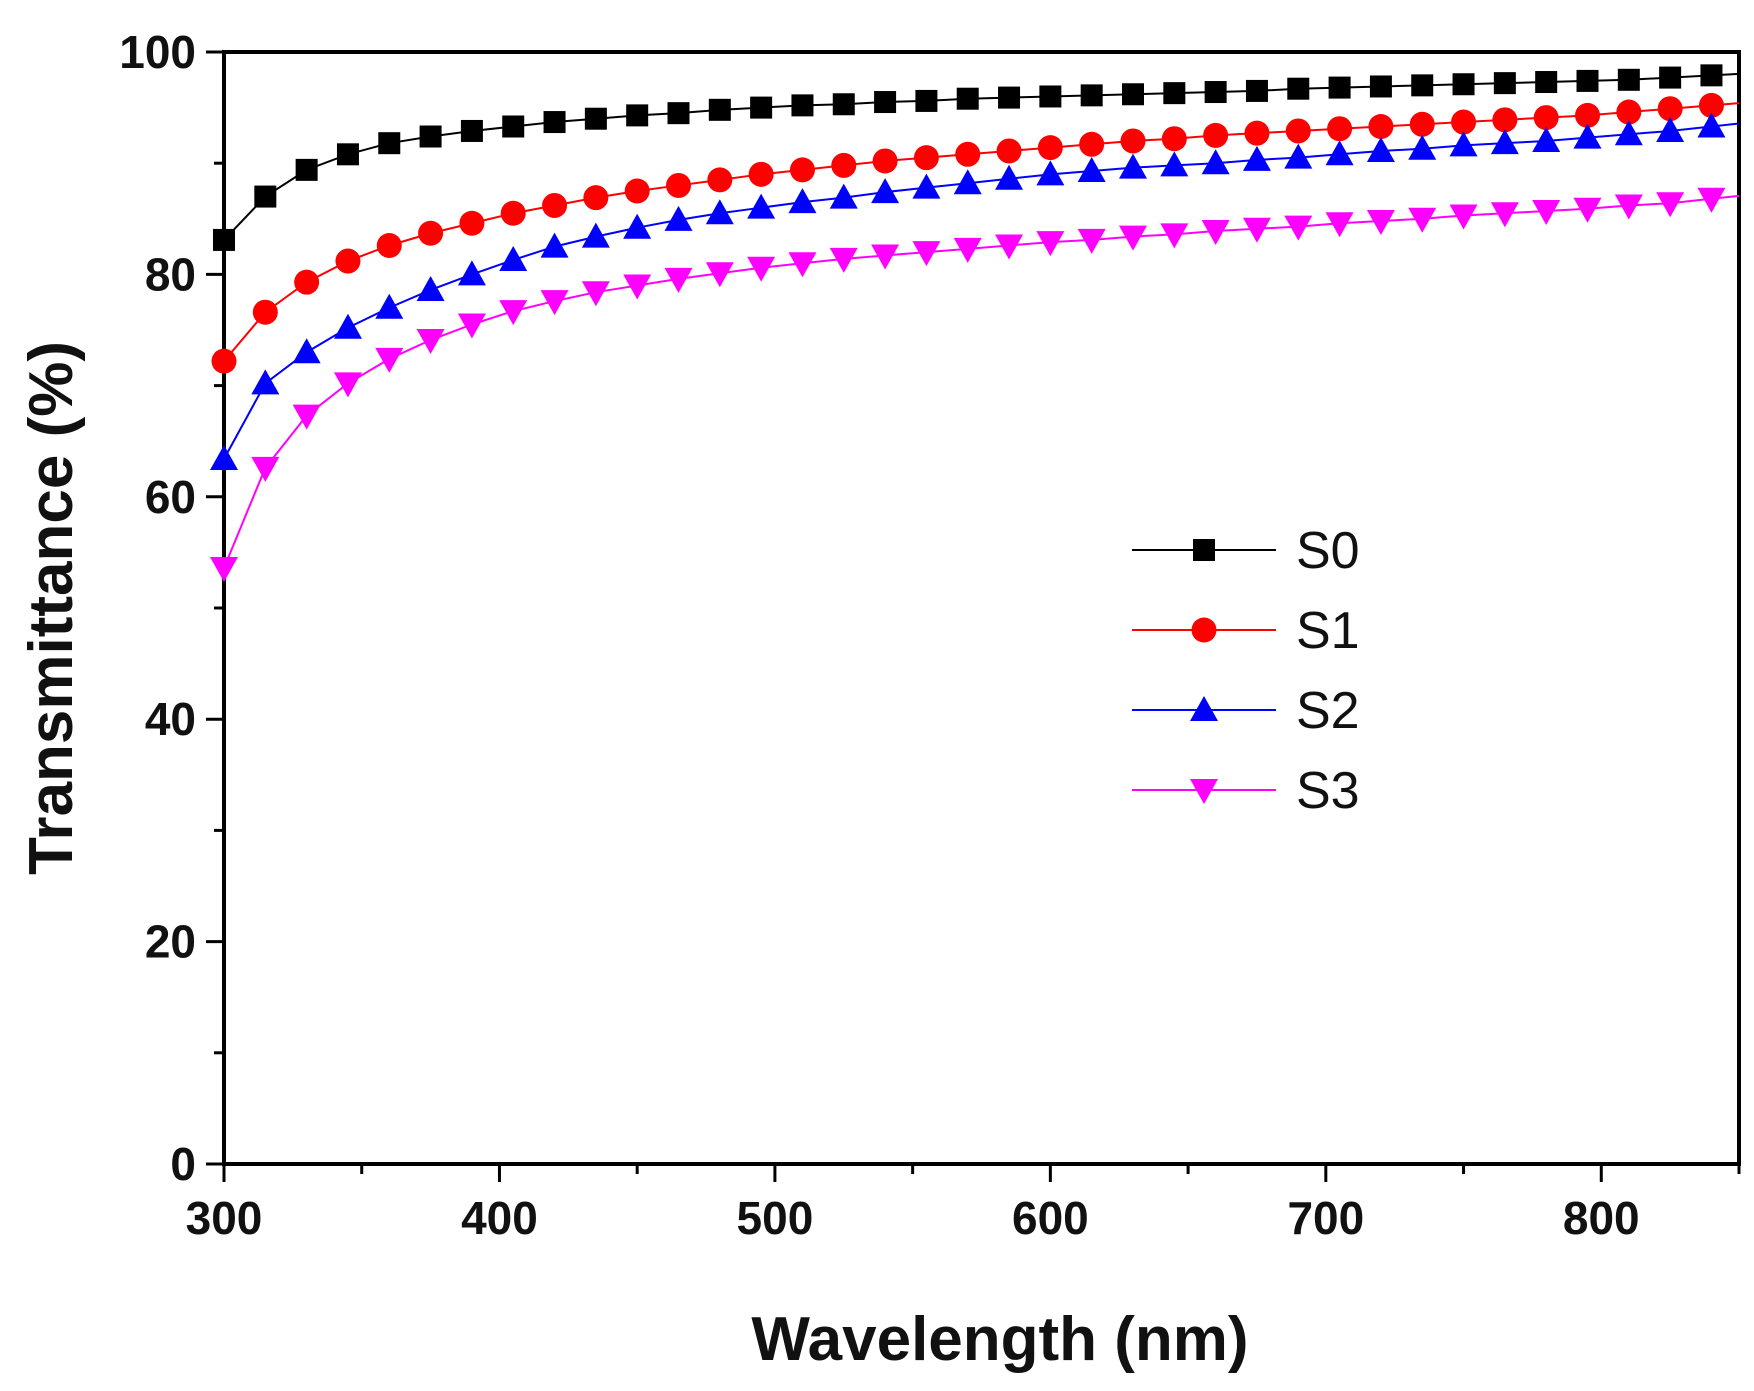 The image size is (1754, 1391). Describe the element at coordinates (981, 156) in the screenshot. I see `series-line-s0` at that location.